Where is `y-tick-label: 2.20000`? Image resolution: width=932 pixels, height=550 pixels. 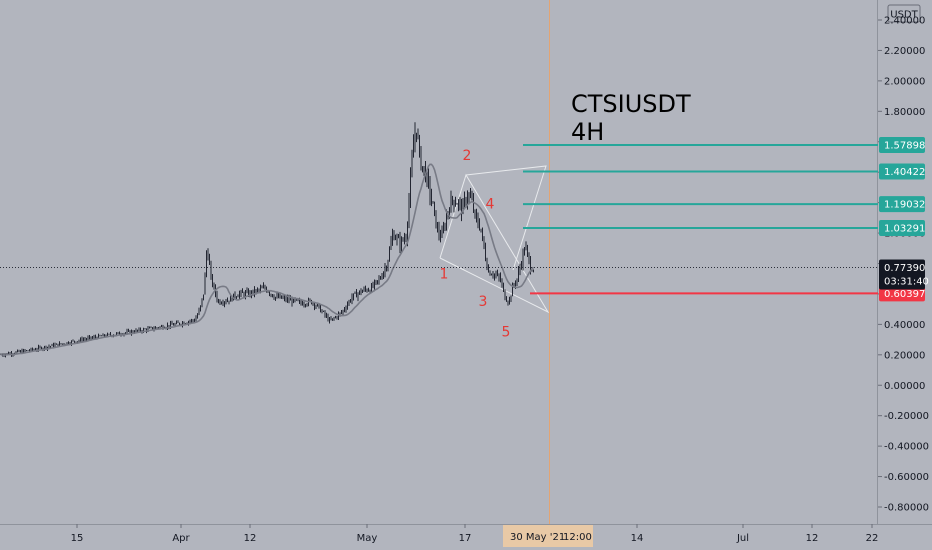 y-tick-label: 2.20000 is located at coordinates (904, 51).